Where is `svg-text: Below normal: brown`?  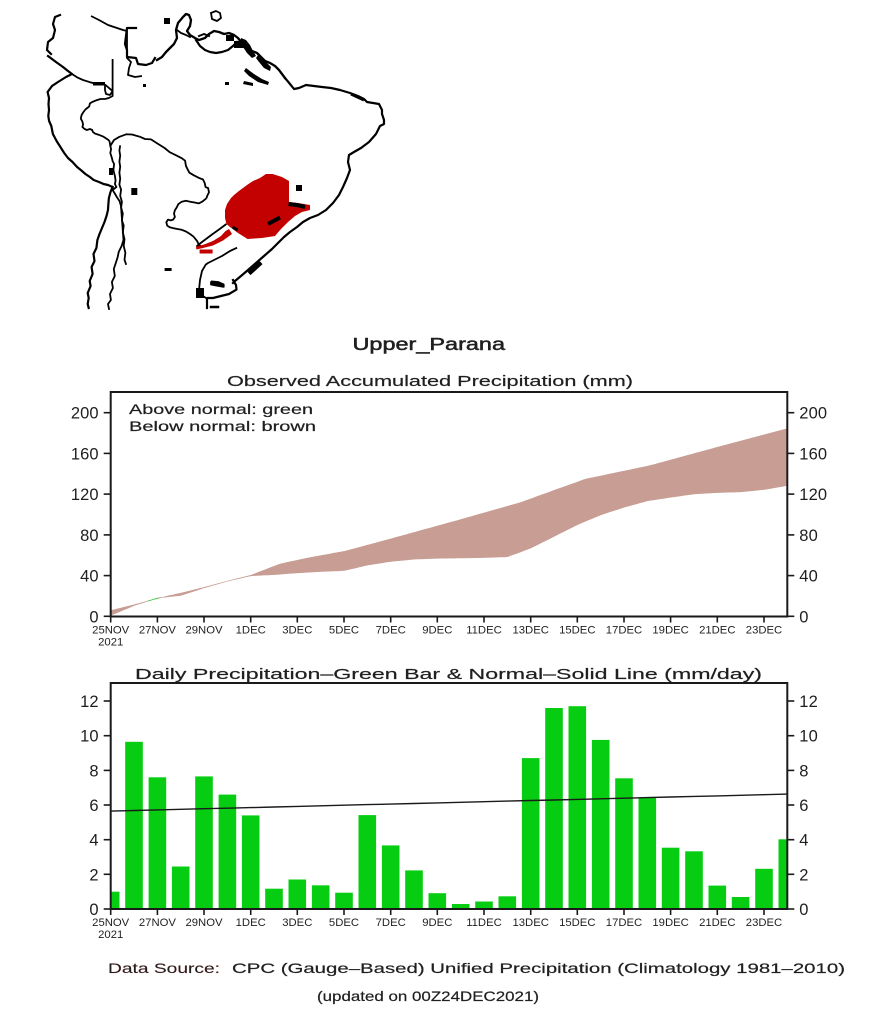
svg-text: Below normal: brown is located at coordinates (222, 426).